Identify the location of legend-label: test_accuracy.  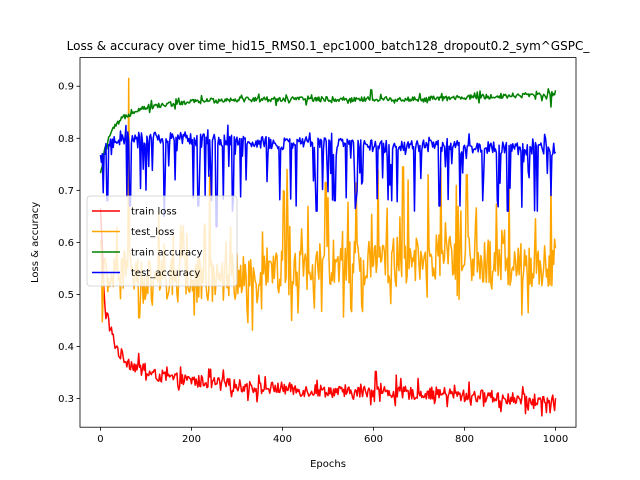
(165, 273).